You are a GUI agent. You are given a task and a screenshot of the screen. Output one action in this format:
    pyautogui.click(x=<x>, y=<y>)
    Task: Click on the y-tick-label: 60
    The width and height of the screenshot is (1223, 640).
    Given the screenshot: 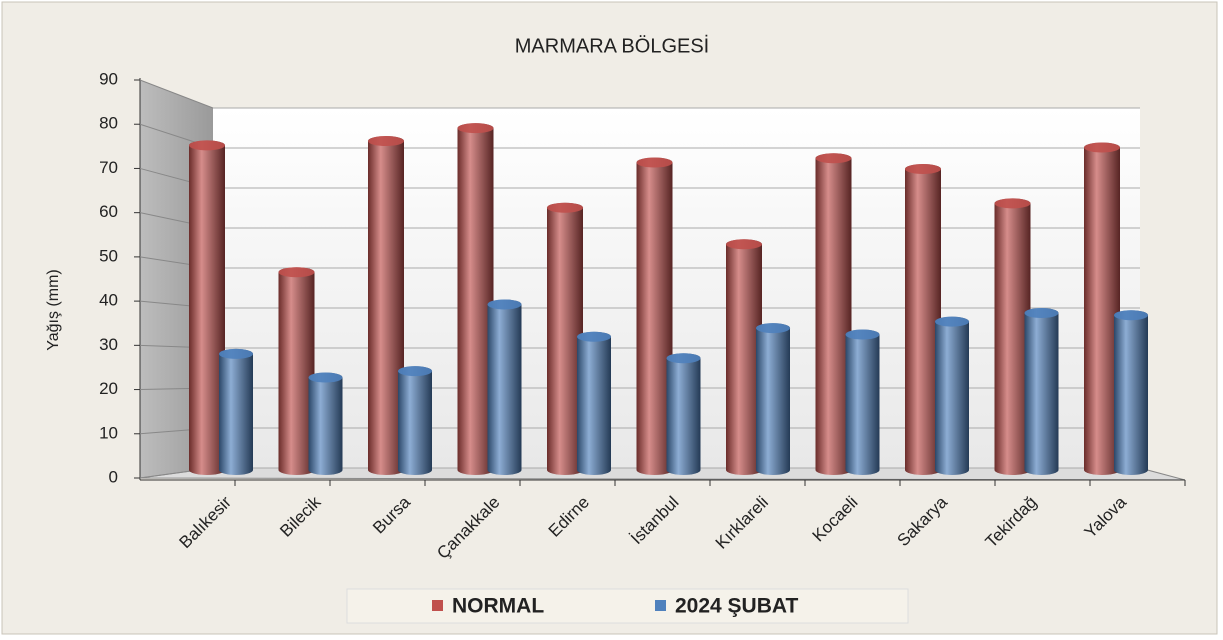 What is the action you would take?
    pyautogui.click(x=108, y=211)
    